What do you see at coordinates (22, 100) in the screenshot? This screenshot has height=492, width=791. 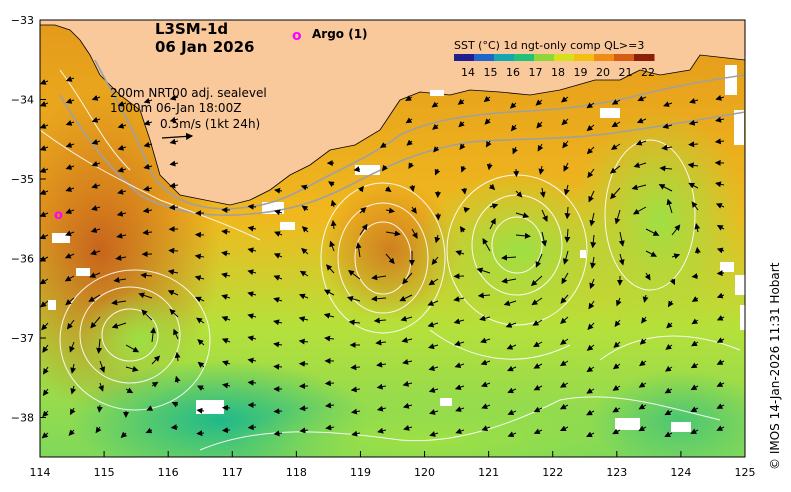 I see `y-tick-label: −34` at bounding box center [22, 100].